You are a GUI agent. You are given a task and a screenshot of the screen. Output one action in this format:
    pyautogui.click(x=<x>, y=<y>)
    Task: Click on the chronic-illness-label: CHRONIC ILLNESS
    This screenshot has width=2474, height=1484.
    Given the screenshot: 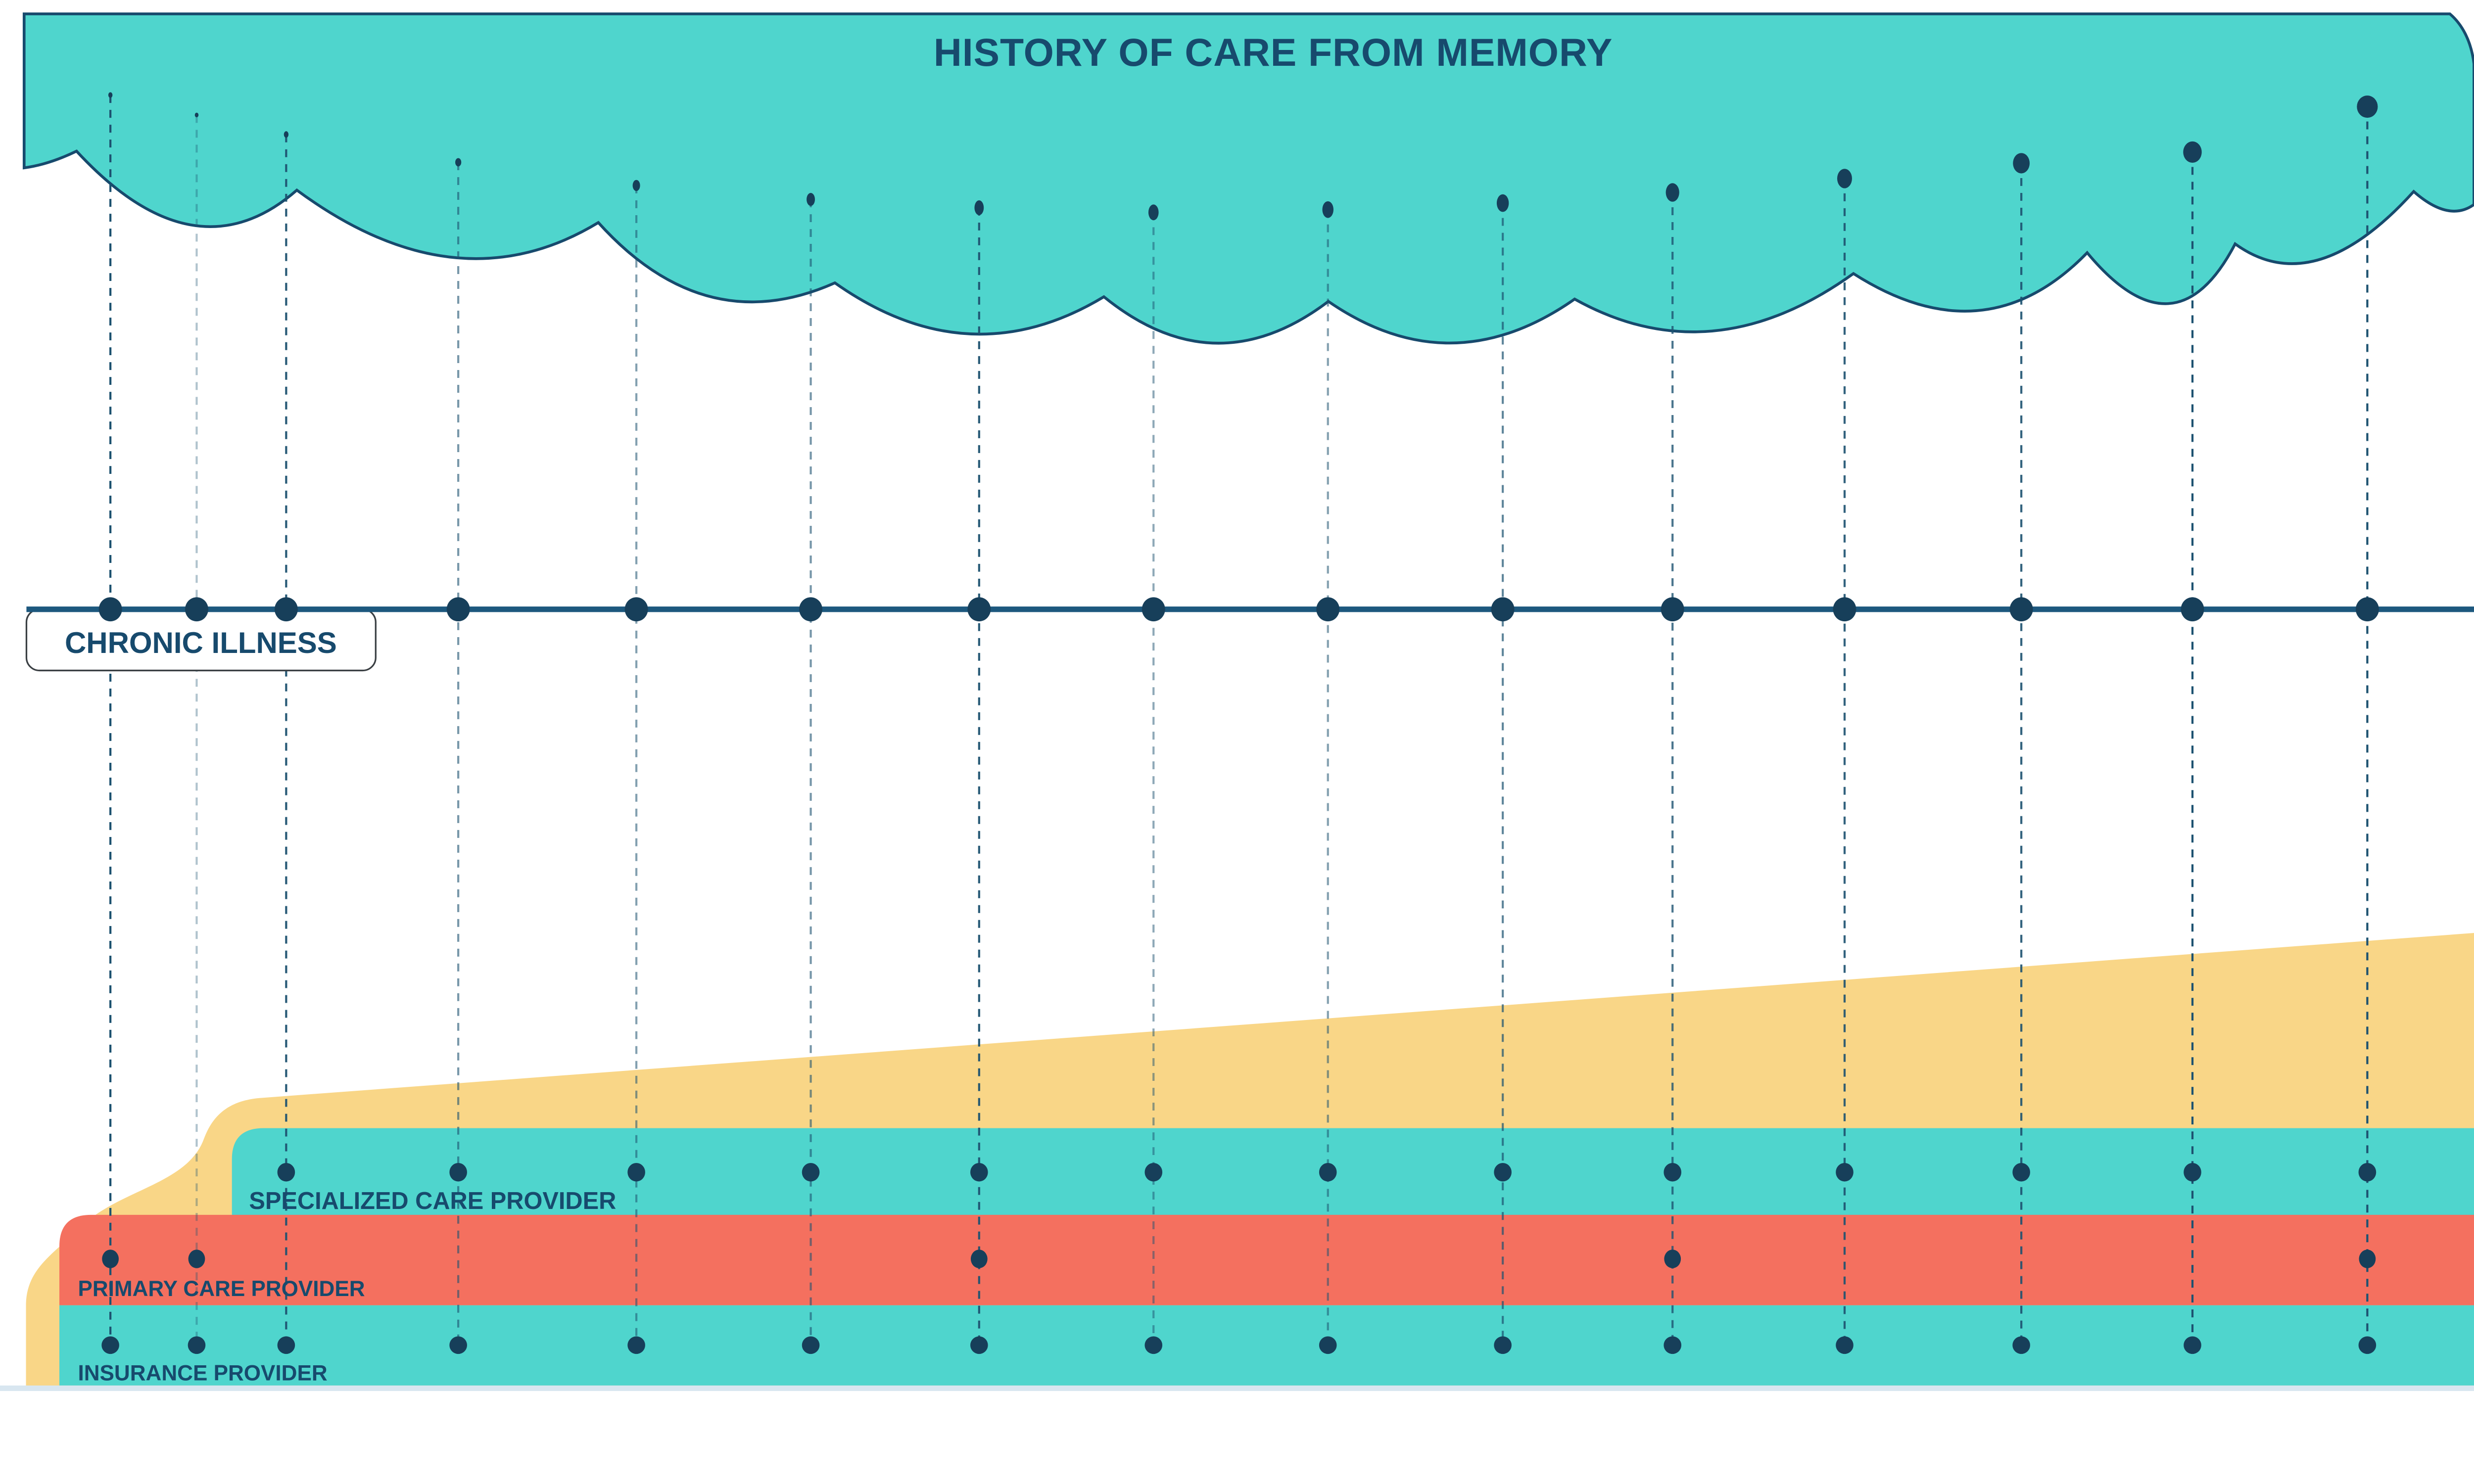 What is the action you would take?
    pyautogui.click(x=201, y=642)
    